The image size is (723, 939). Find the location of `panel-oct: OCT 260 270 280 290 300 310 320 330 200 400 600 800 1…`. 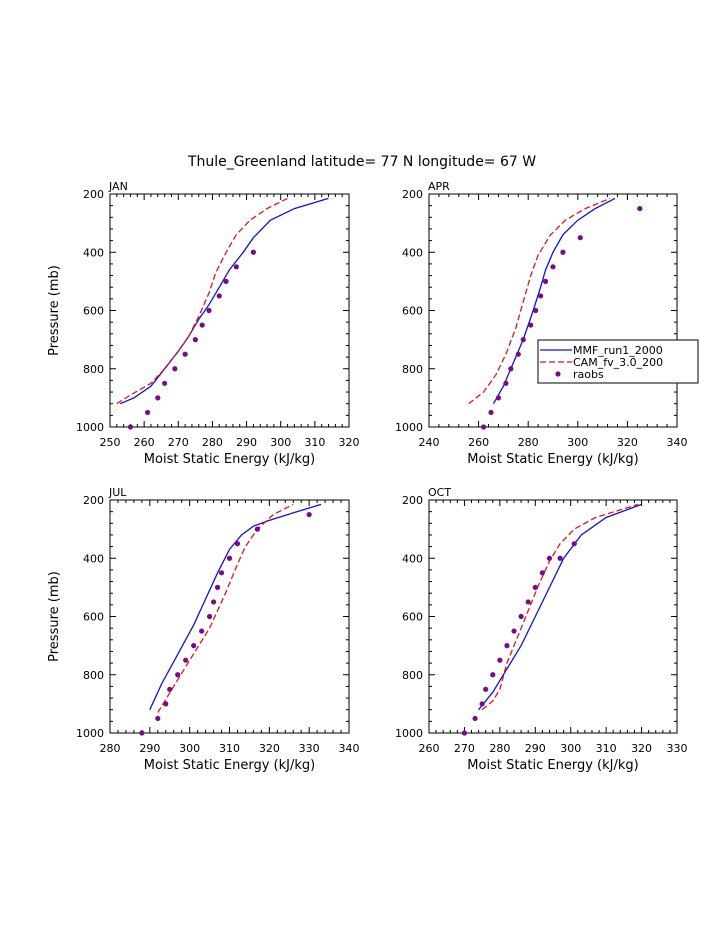

panel-oct: OCT 260 270 280 290 300 310 320 330 200 400 600 800 1… is located at coordinates (541, 629).